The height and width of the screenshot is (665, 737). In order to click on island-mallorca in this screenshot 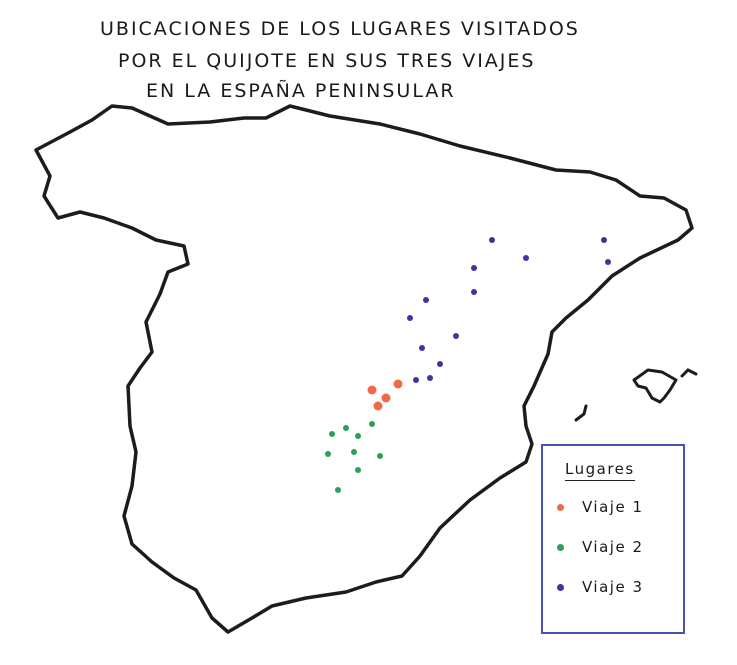, I will do `click(655, 386)`.